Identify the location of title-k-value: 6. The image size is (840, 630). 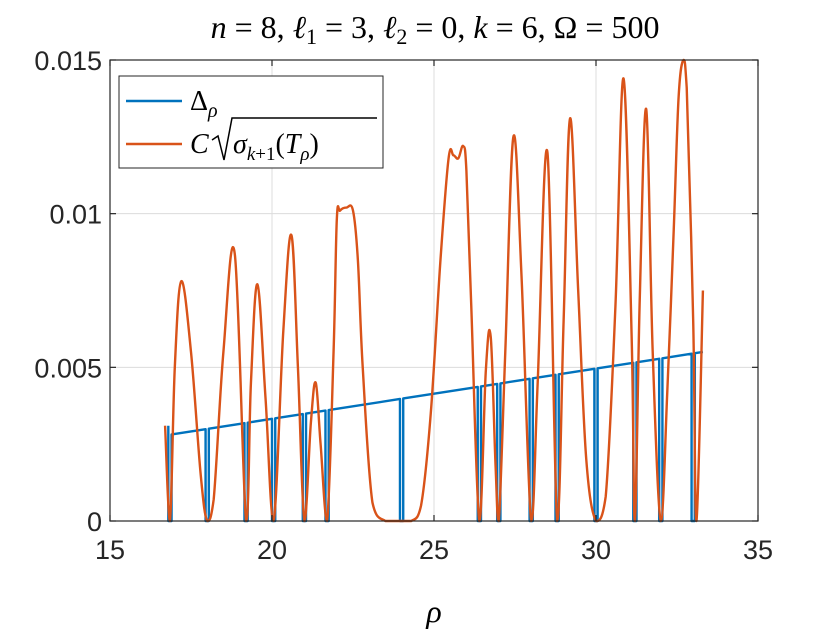
(530, 27).